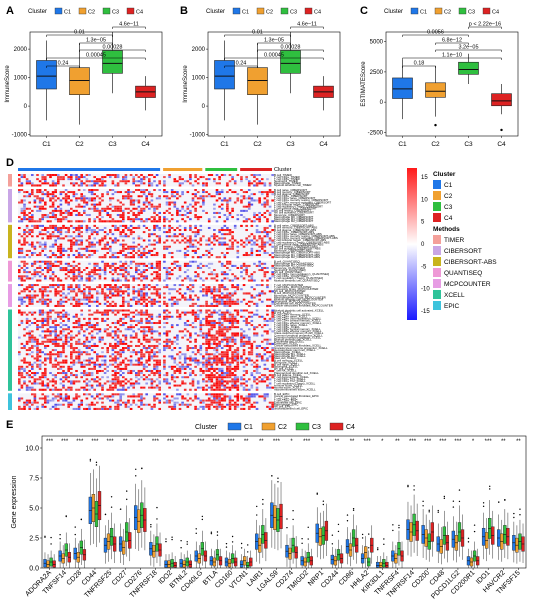 This screenshot has width=534, height=610. I want to click on legend-swatch-C1, so click(414, 11).